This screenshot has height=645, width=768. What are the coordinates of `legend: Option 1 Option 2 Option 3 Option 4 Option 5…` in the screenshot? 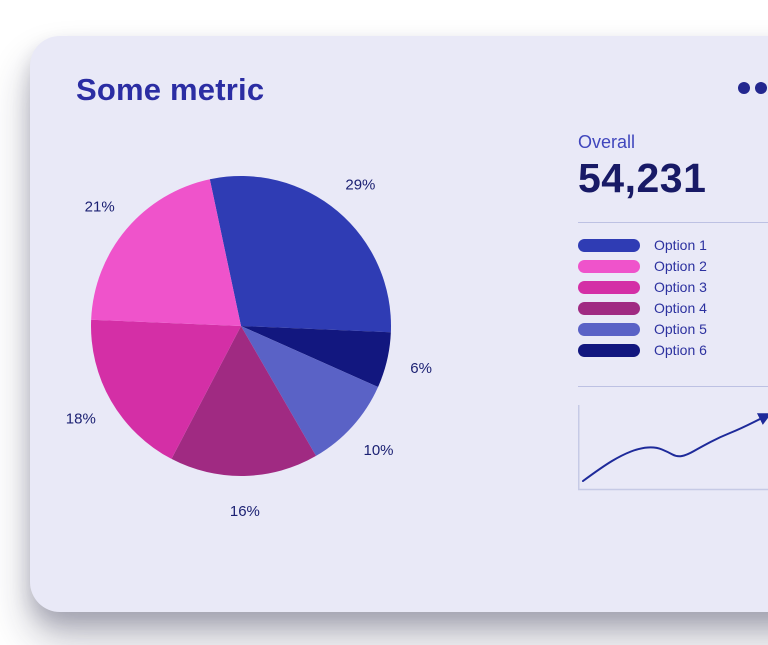 It's located at (673, 297).